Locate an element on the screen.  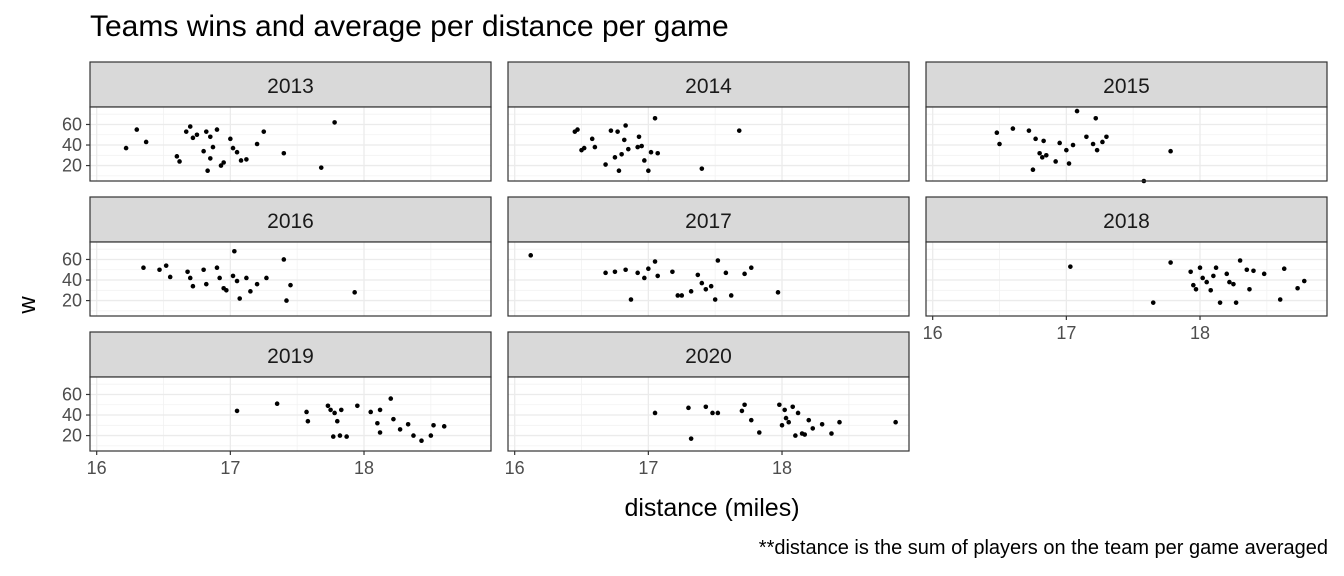
panel-border is located at coordinates (708, 279).